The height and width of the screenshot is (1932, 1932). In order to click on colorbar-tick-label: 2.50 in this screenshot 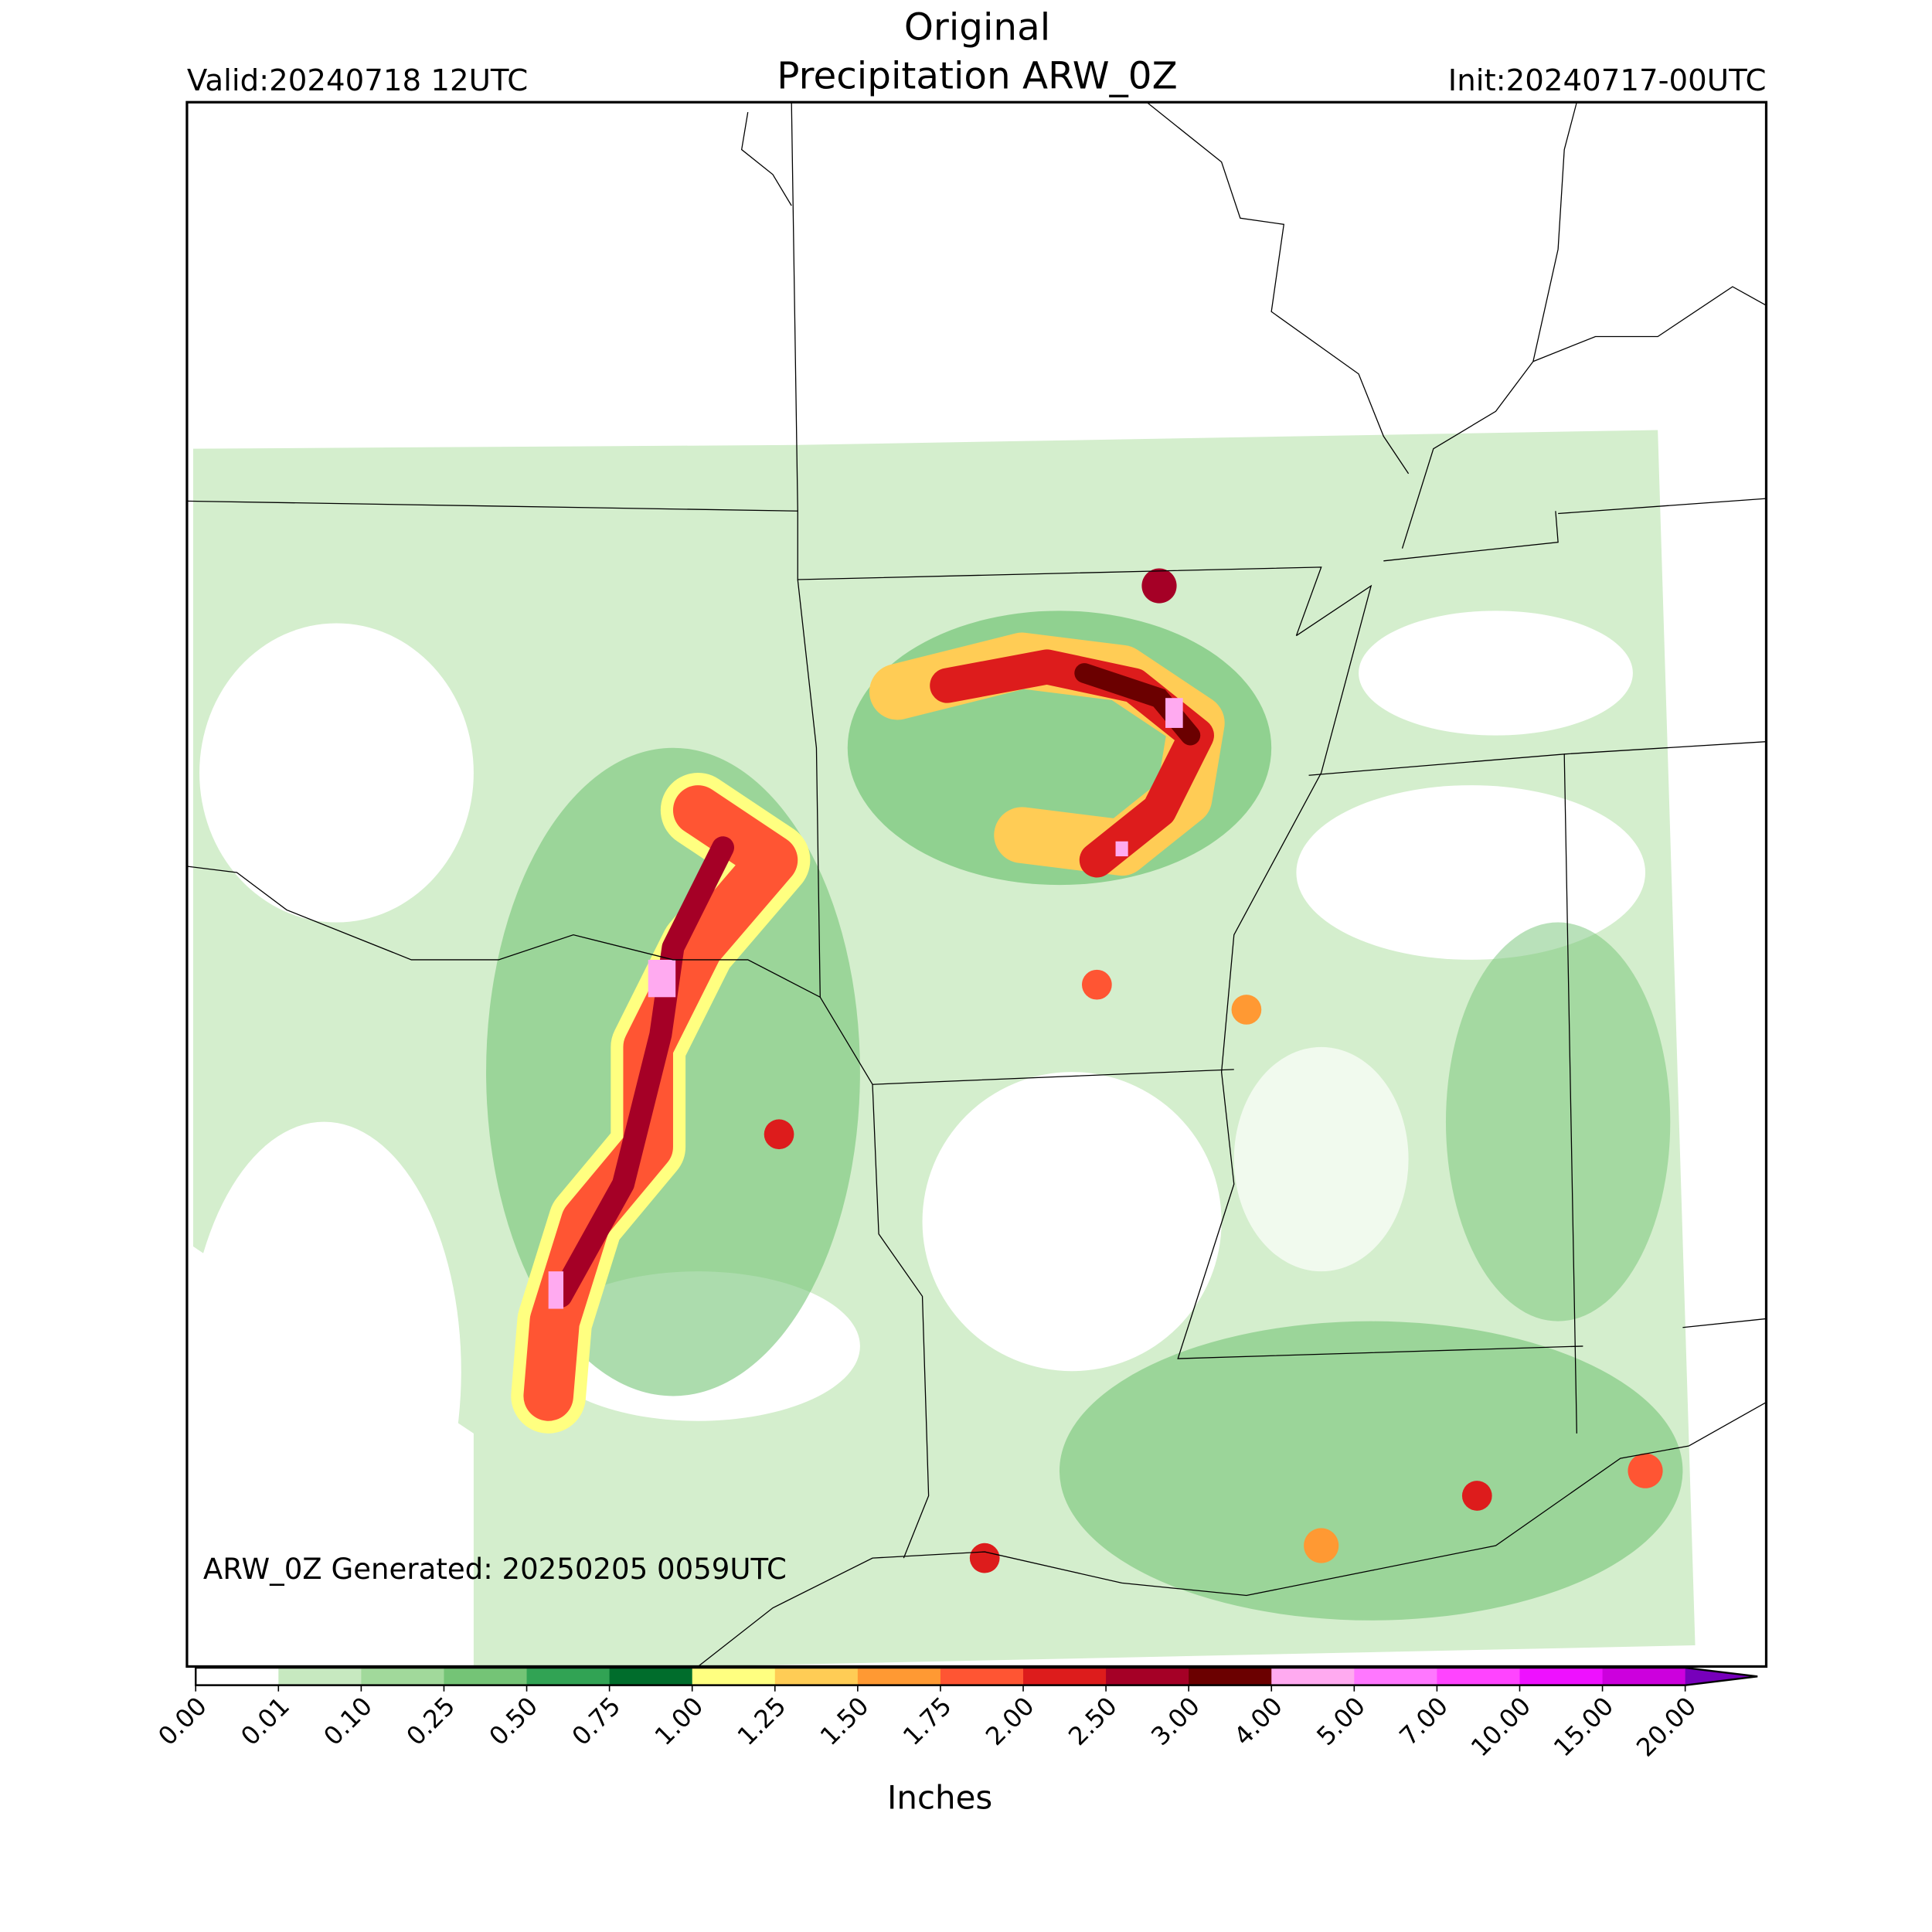, I will do `click(1093, 1721)`.